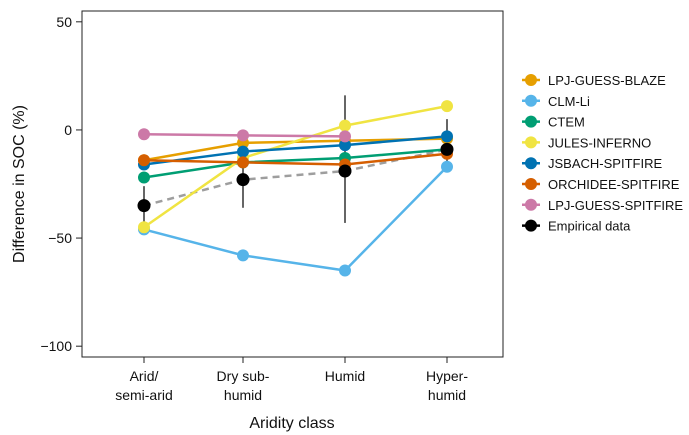 This screenshot has width=689, height=435. What do you see at coordinates (599, 142) in the screenshot?
I see `legend-label: JULES-INFERNO` at bounding box center [599, 142].